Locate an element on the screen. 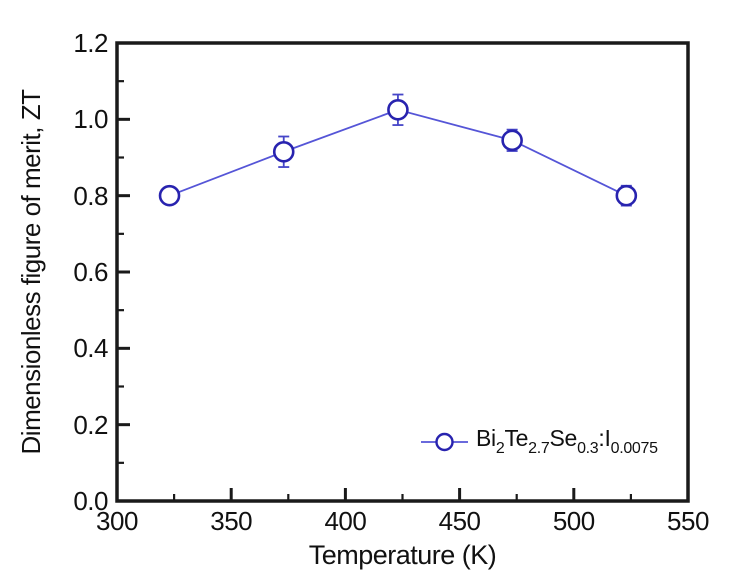 This screenshot has width=743, height=586. x-tick-label: 550 is located at coordinates (688, 521).